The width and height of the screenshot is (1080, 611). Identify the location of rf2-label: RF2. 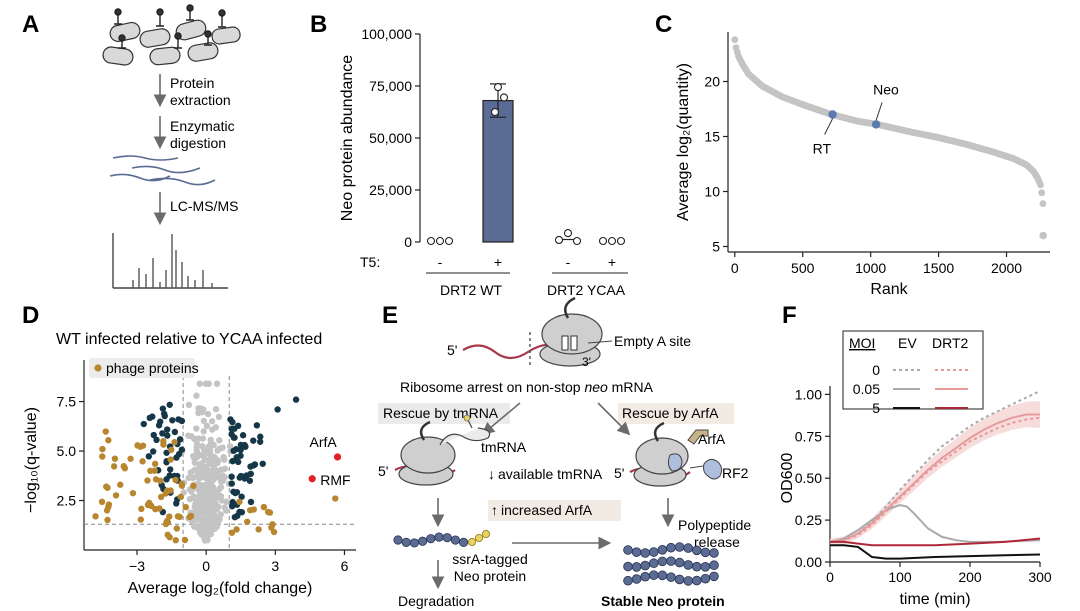
(735, 473).